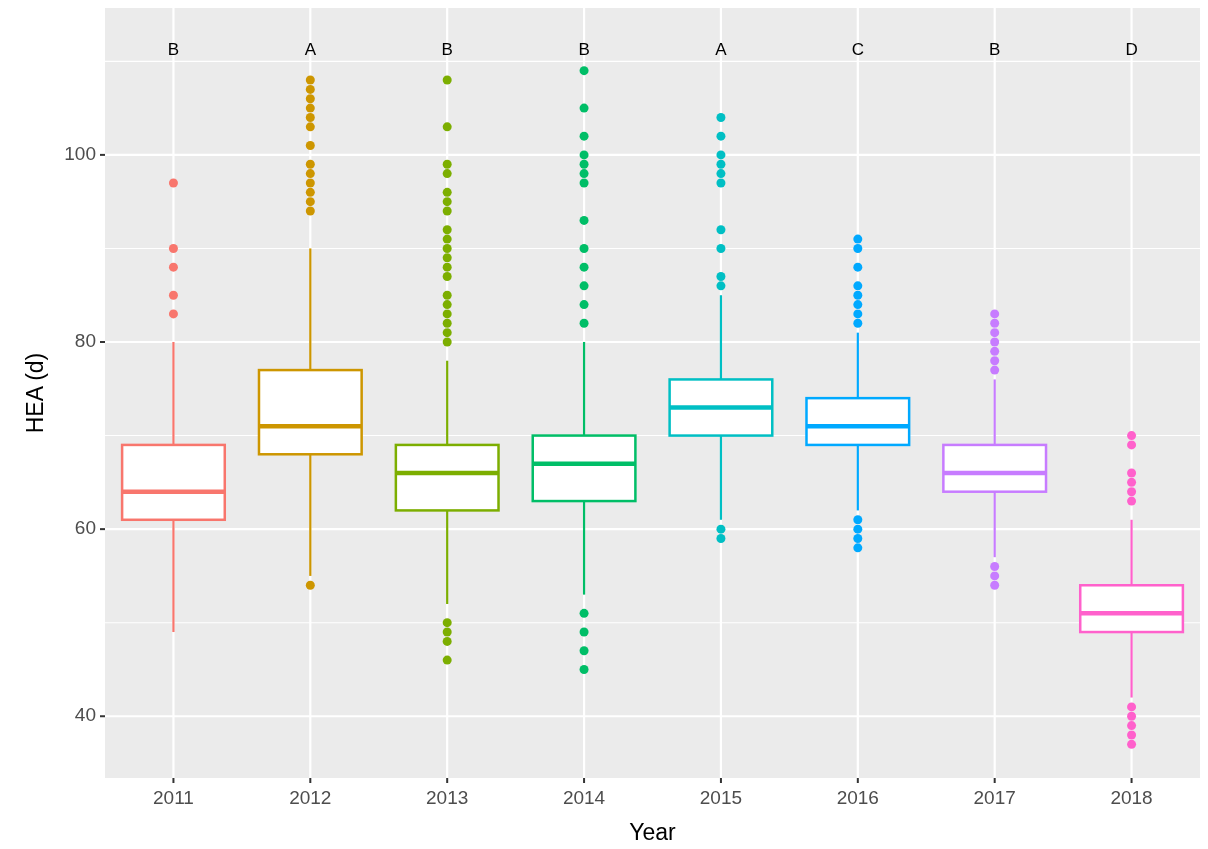 Image resolution: width=1208 pixels, height=849 pixels. What do you see at coordinates (85, 715) in the screenshot?
I see `y-tick-label: 40` at bounding box center [85, 715].